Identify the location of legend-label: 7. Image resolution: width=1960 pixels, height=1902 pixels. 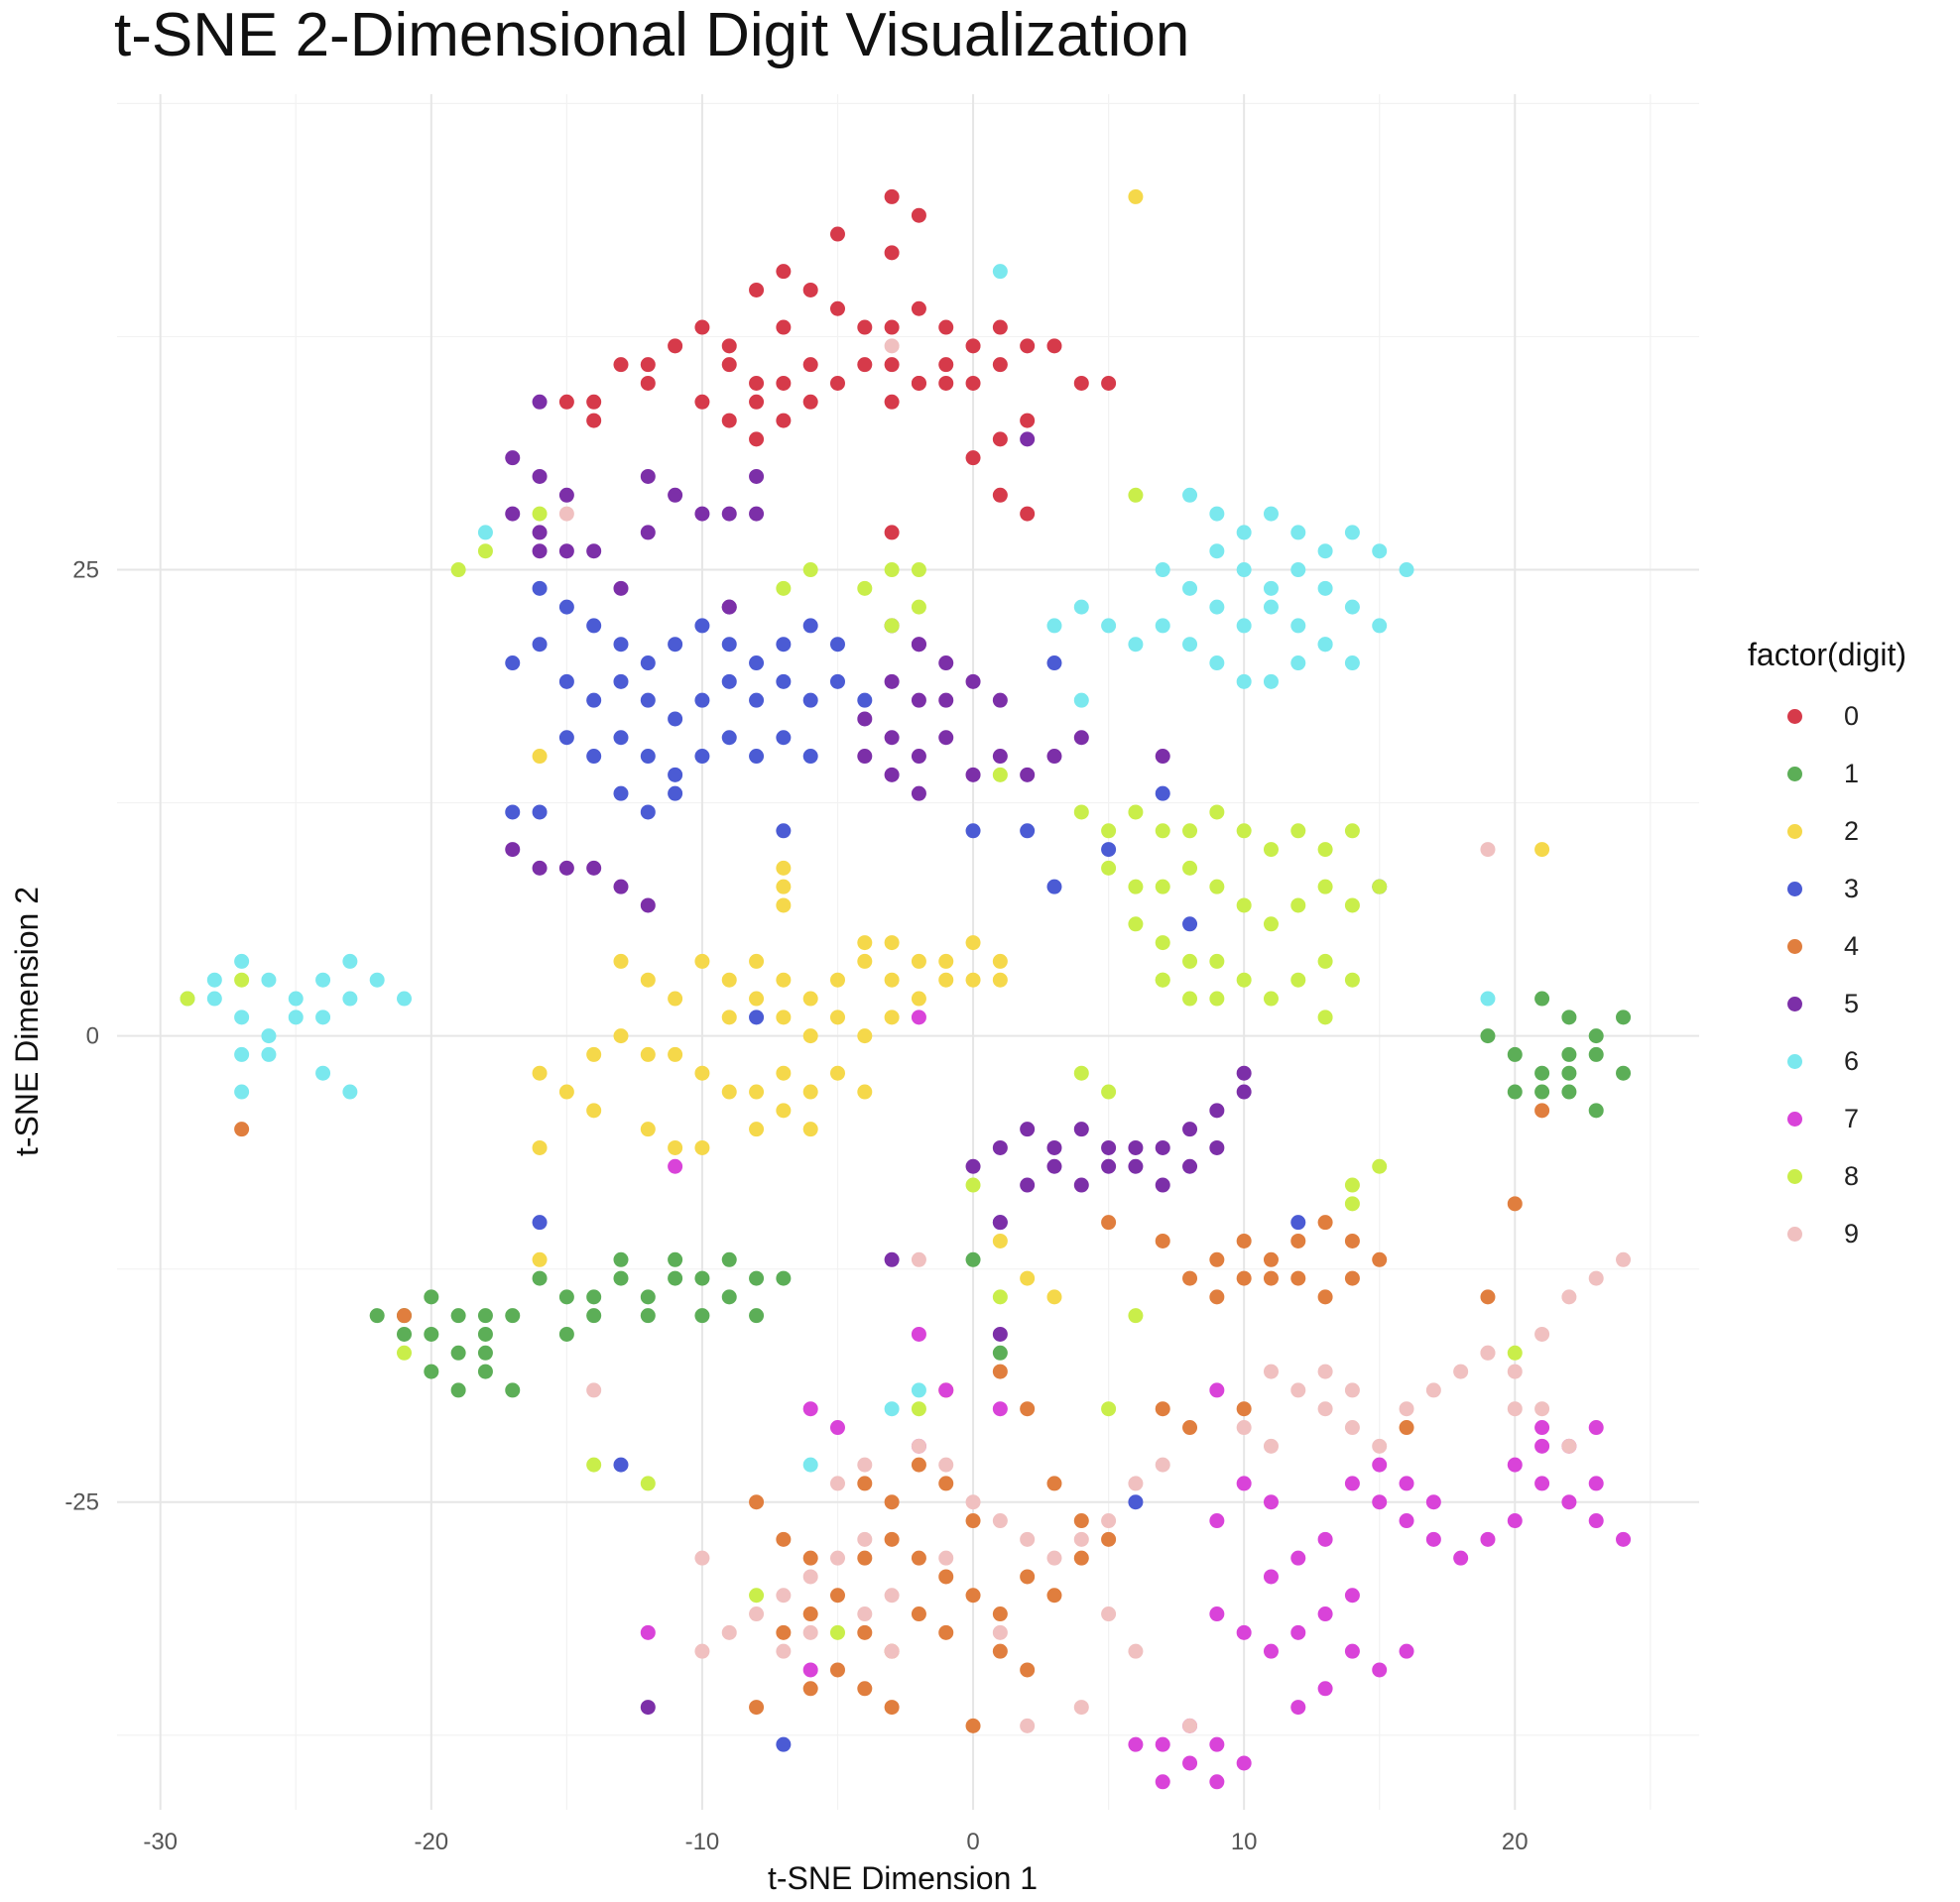
(1852, 1118).